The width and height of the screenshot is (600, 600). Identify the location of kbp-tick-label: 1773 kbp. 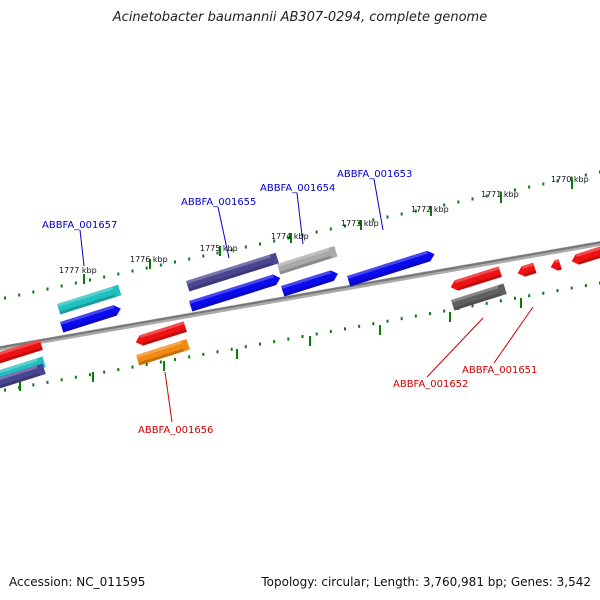
(360, 223).